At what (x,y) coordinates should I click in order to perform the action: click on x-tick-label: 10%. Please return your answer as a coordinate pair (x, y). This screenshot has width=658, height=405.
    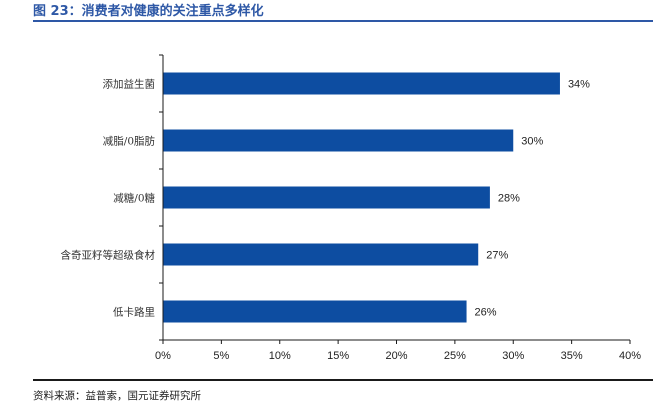
    Looking at the image, I should click on (280, 356).